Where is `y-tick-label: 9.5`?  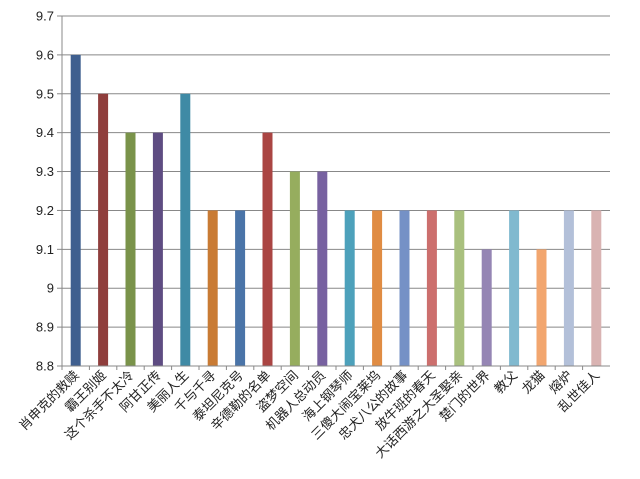 y-tick-label: 9.5 is located at coordinates (45, 93).